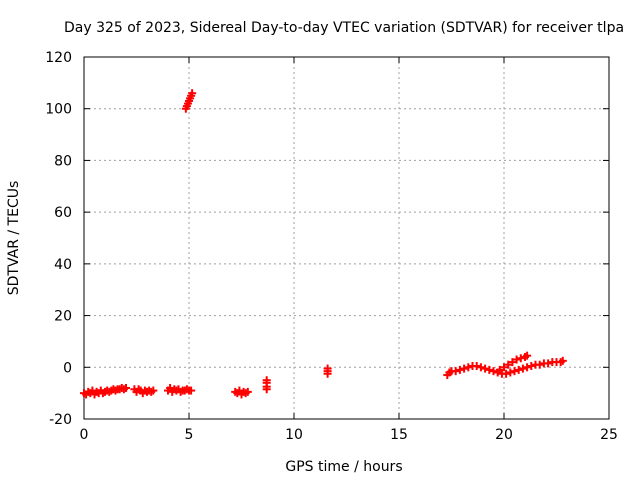 The height and width of the screenshot is (480, 640). I want to click on x-axis-label: GPS time / hours, so click(343, 467).